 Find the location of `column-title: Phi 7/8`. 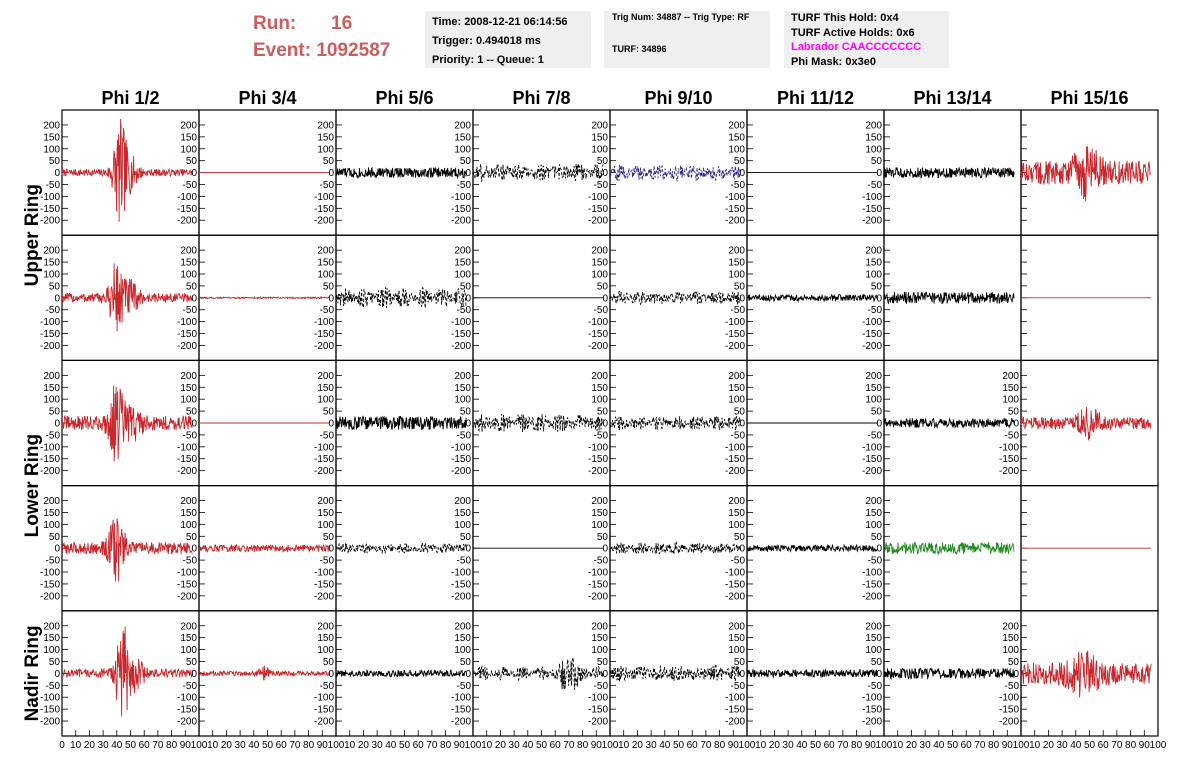

column-title: Phi 7/8 is located at coordinates (541, 98).